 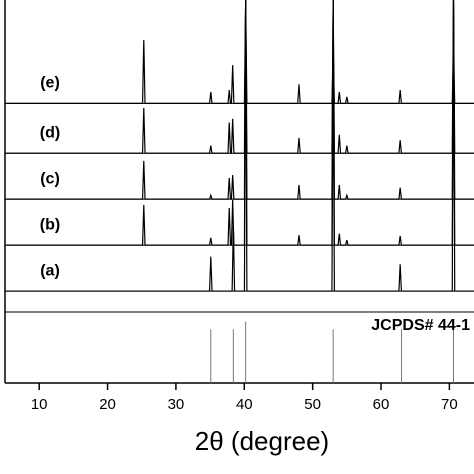 I want to click on pattern-label: (b), so click(x=50, y=224).